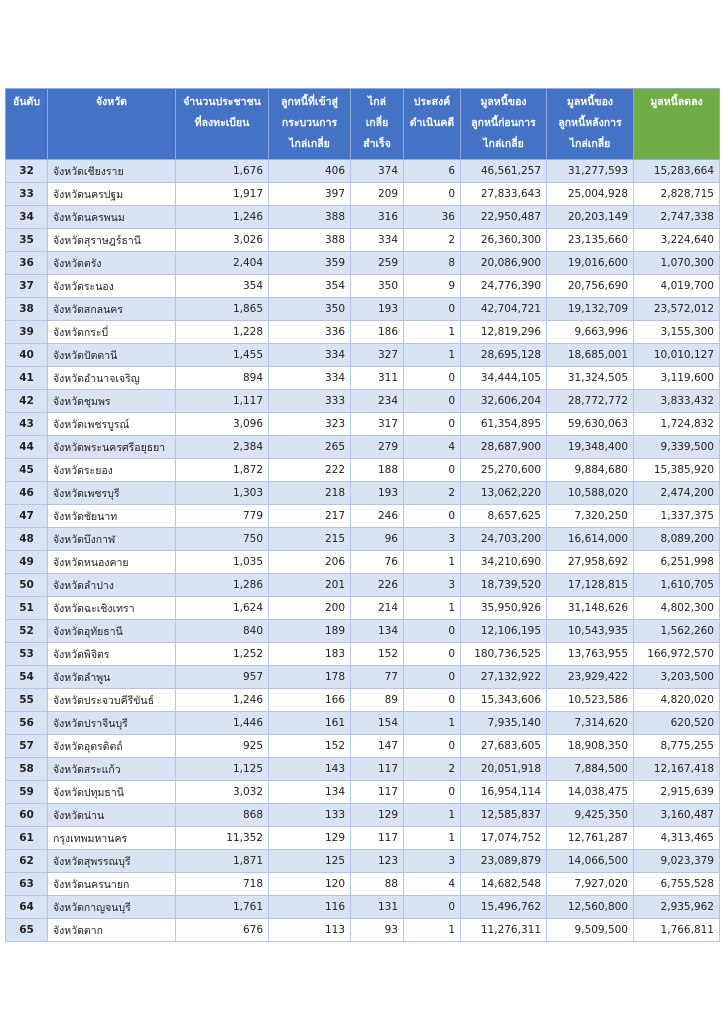 The height and width of the screenshot is (1024, 724). Describe the element at coordinates (590, 355) in the screenshot. I see `number-cell: 18,685,001` at that location.